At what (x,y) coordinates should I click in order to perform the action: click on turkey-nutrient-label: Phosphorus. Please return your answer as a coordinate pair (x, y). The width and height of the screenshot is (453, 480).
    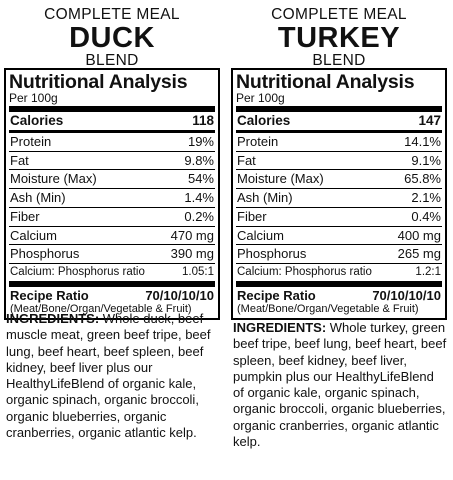
    Looking at the image, I should click on (272, 254).